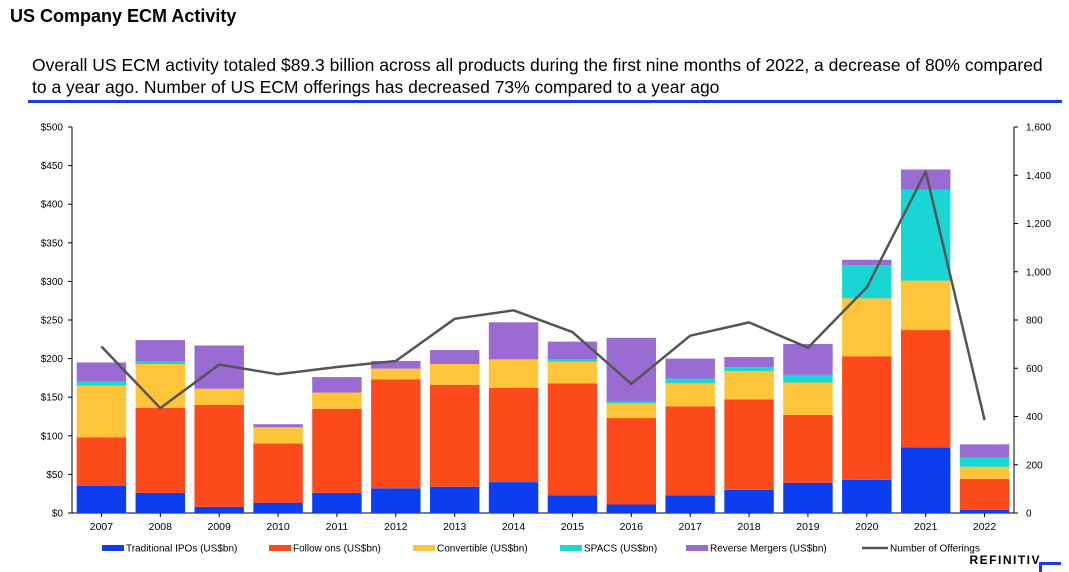 This screenshot has height=572, width=1069. Describe the element at coordinates (52, 436) in the screenshot. I see `y-left-tick-label: $100` at that location.